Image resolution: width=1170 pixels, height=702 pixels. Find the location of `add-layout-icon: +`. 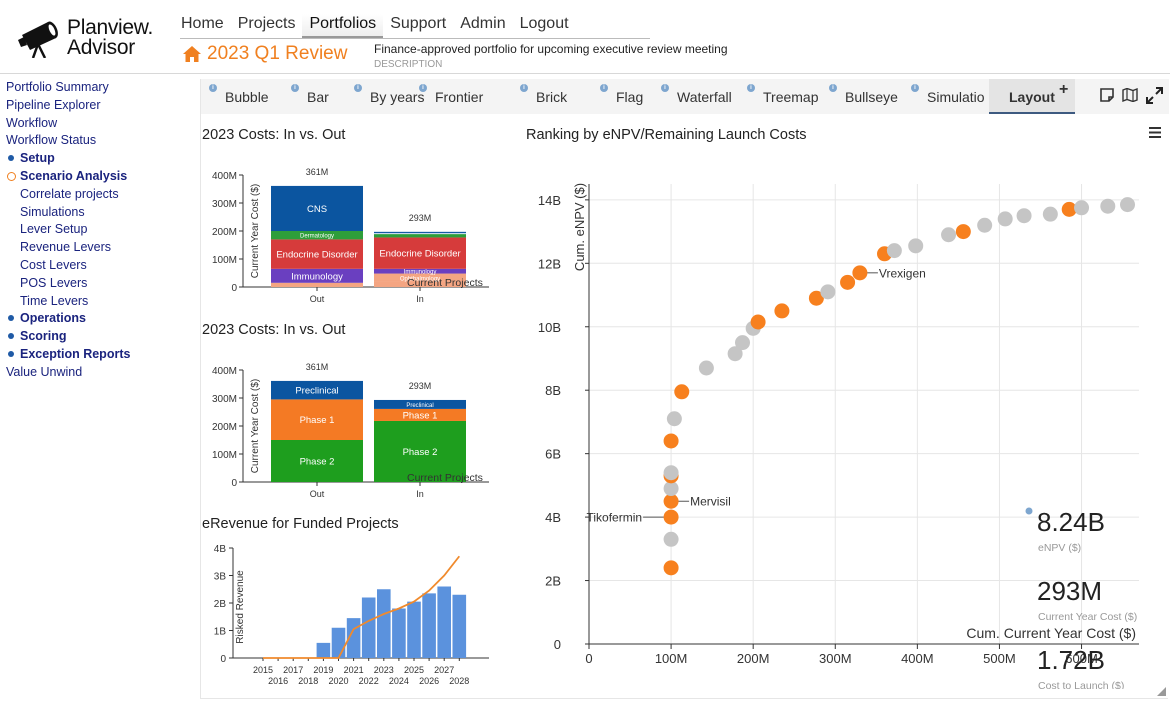

add-layout-icon: + is located at coordinates (1064, 89).